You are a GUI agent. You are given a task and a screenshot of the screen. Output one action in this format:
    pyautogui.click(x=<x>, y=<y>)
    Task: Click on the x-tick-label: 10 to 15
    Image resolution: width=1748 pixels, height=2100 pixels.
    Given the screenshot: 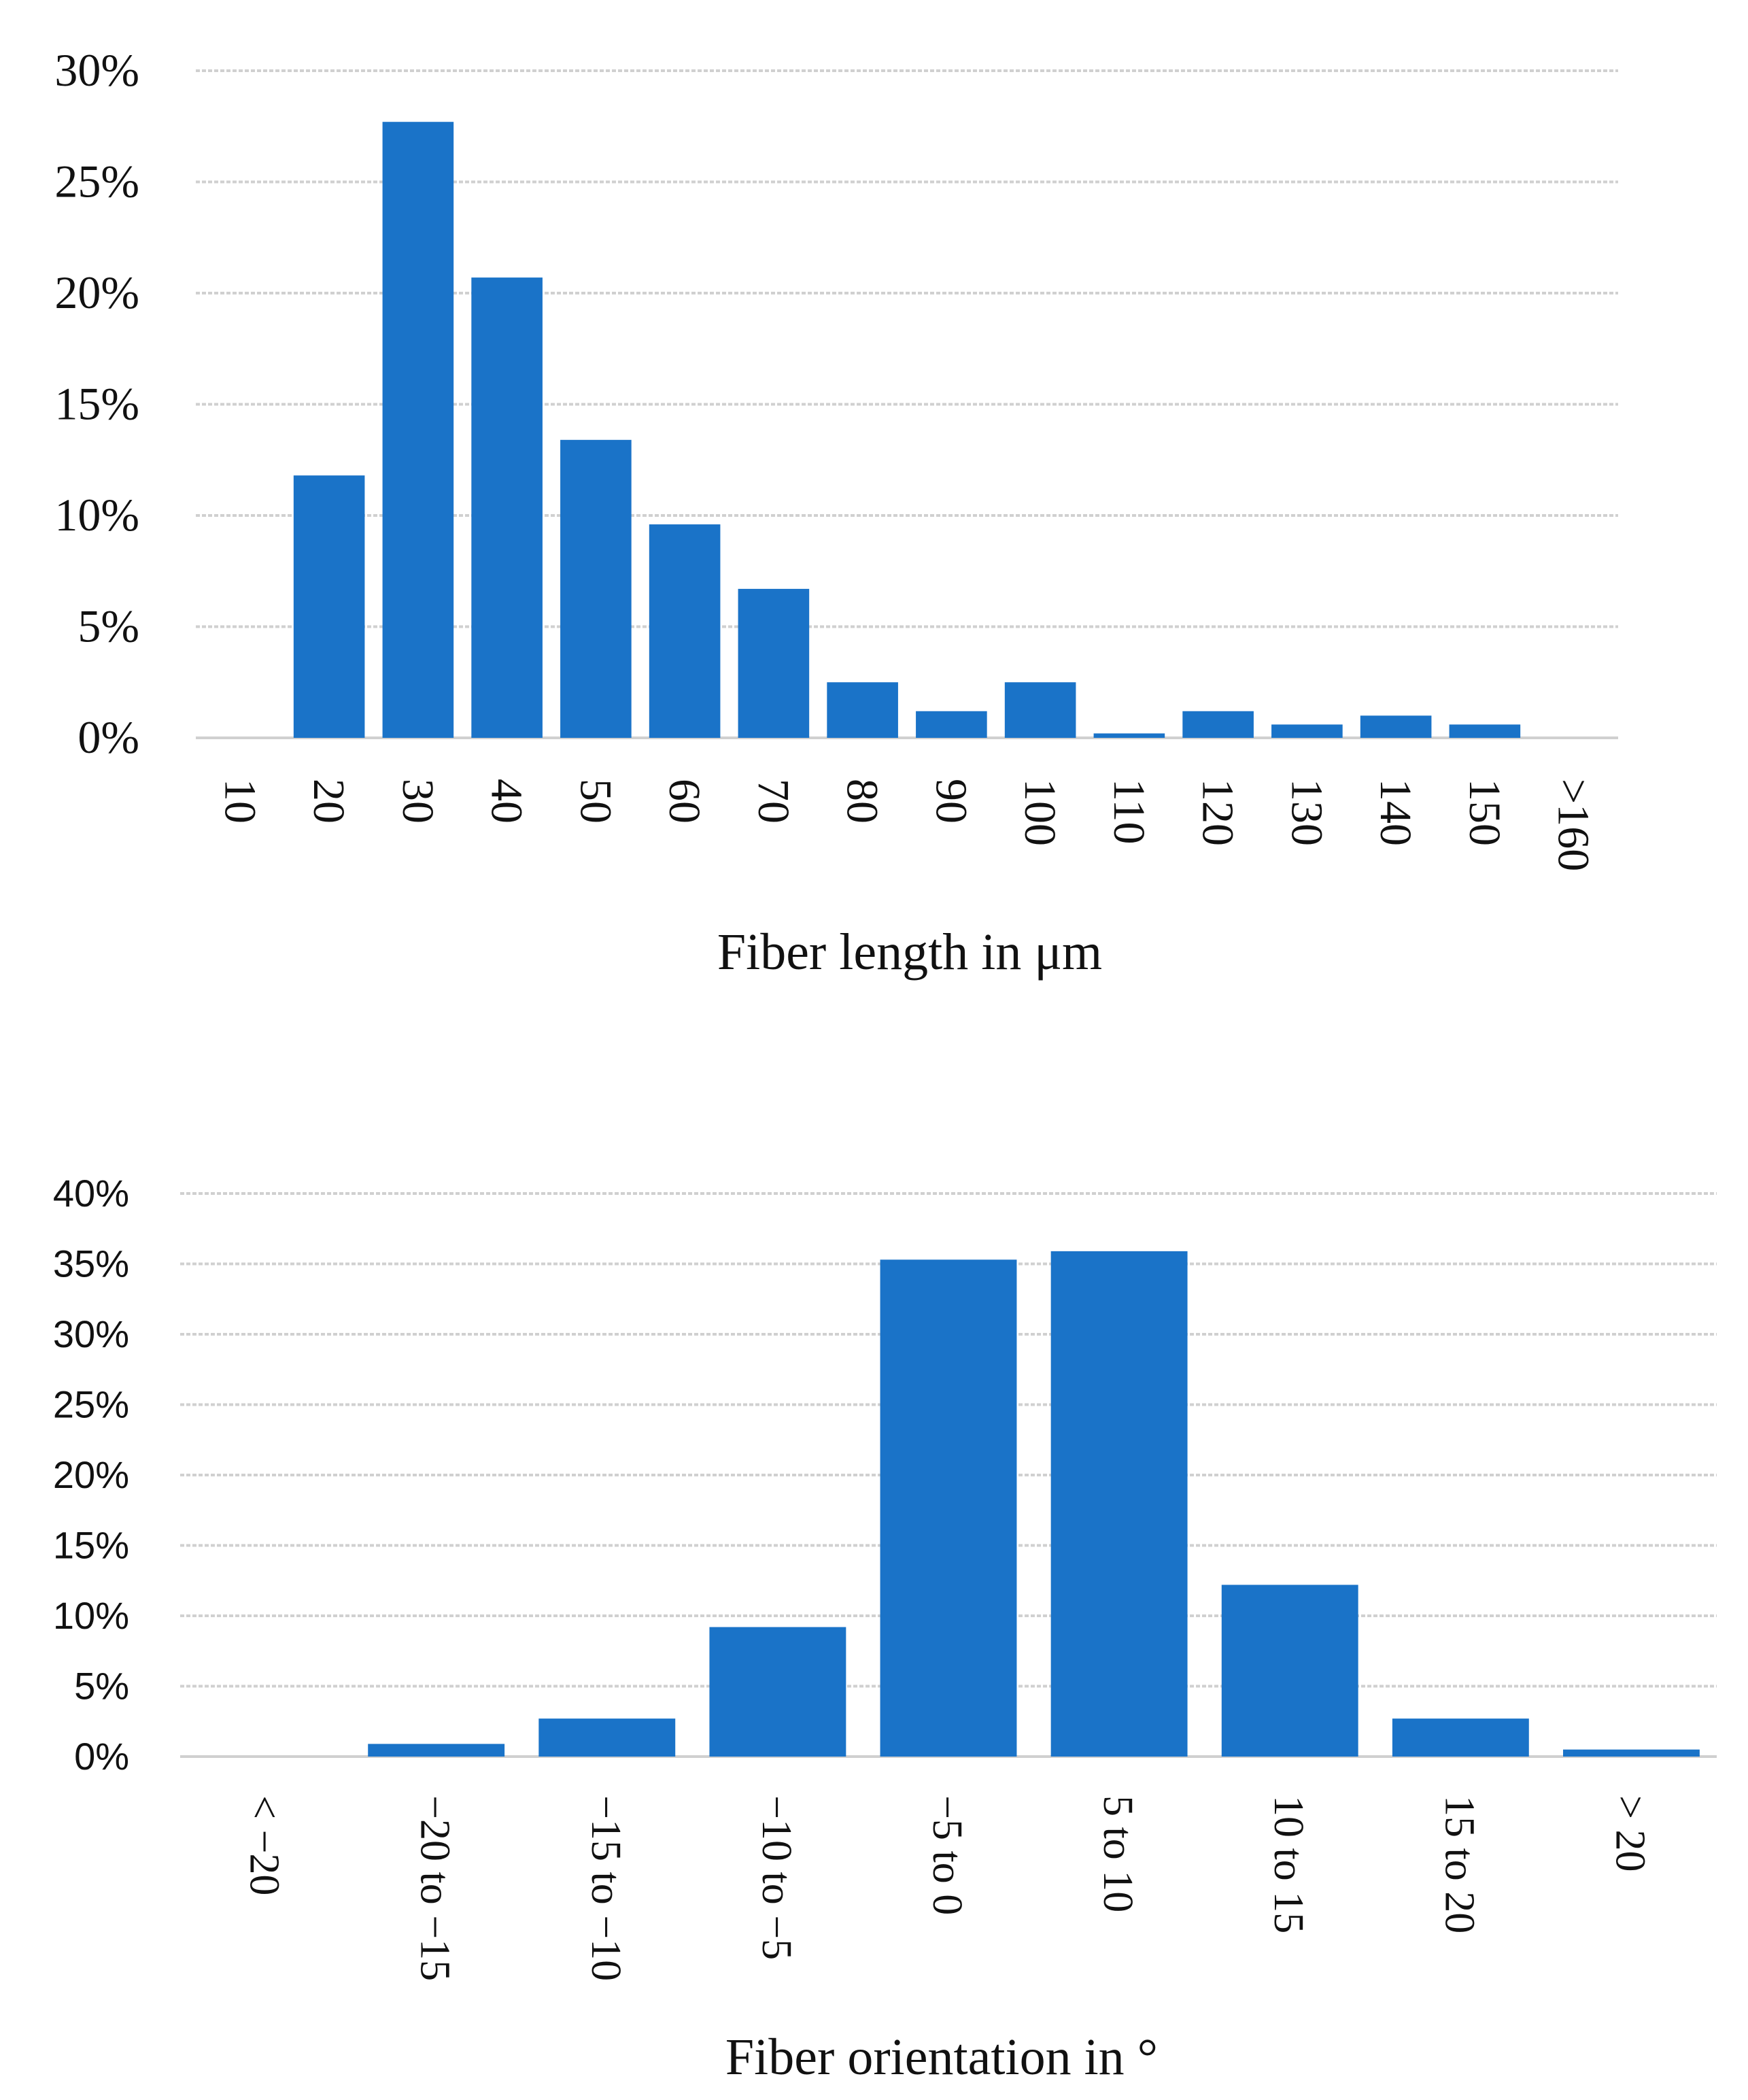 What is the action you would take?
    pyautogui.click(x=1288, y=1864)
    